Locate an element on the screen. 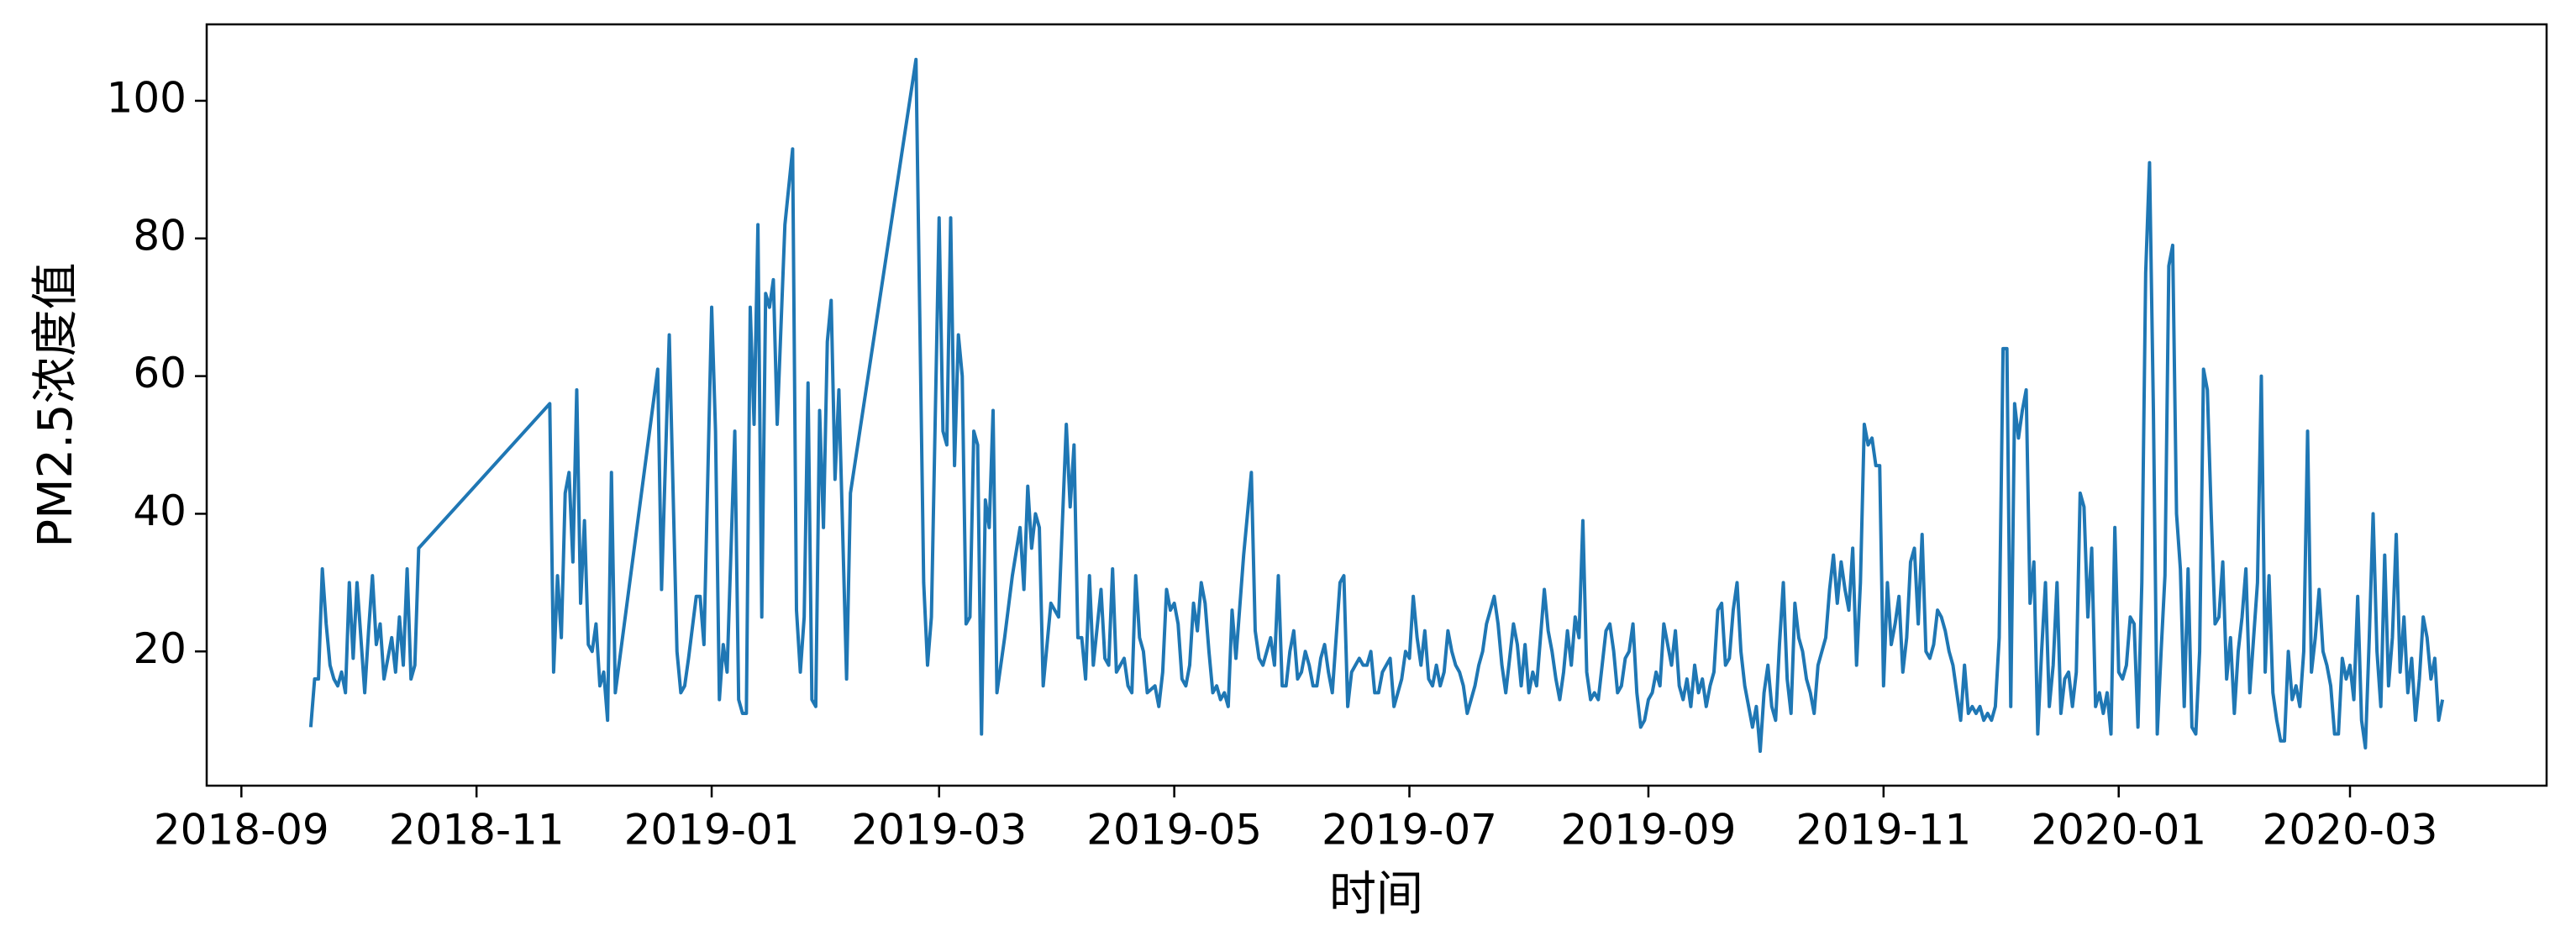  x-tick-label: 2018-09 is located at coordinates (241, 831).